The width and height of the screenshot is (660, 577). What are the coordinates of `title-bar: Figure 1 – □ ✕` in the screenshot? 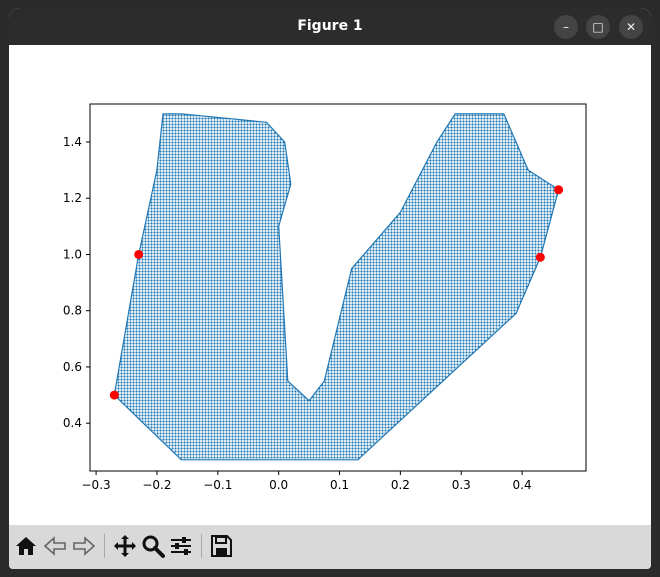 It's located at (330, 26).